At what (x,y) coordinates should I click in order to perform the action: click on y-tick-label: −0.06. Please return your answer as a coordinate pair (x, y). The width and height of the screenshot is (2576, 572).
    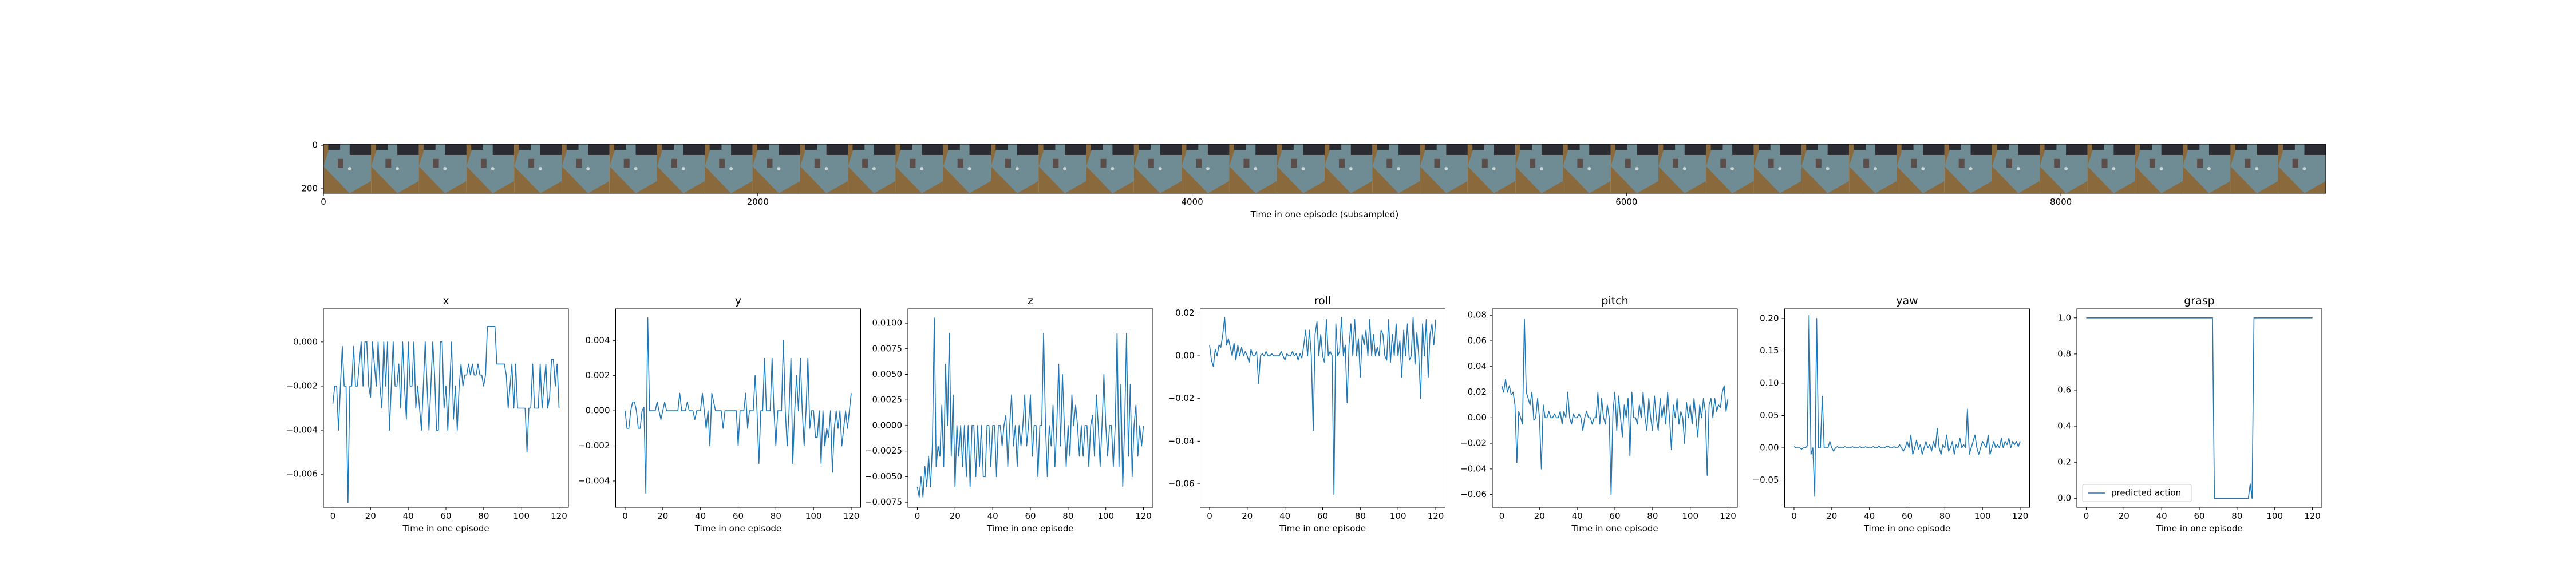
    Looking at the image, I should click on (1473, 494).